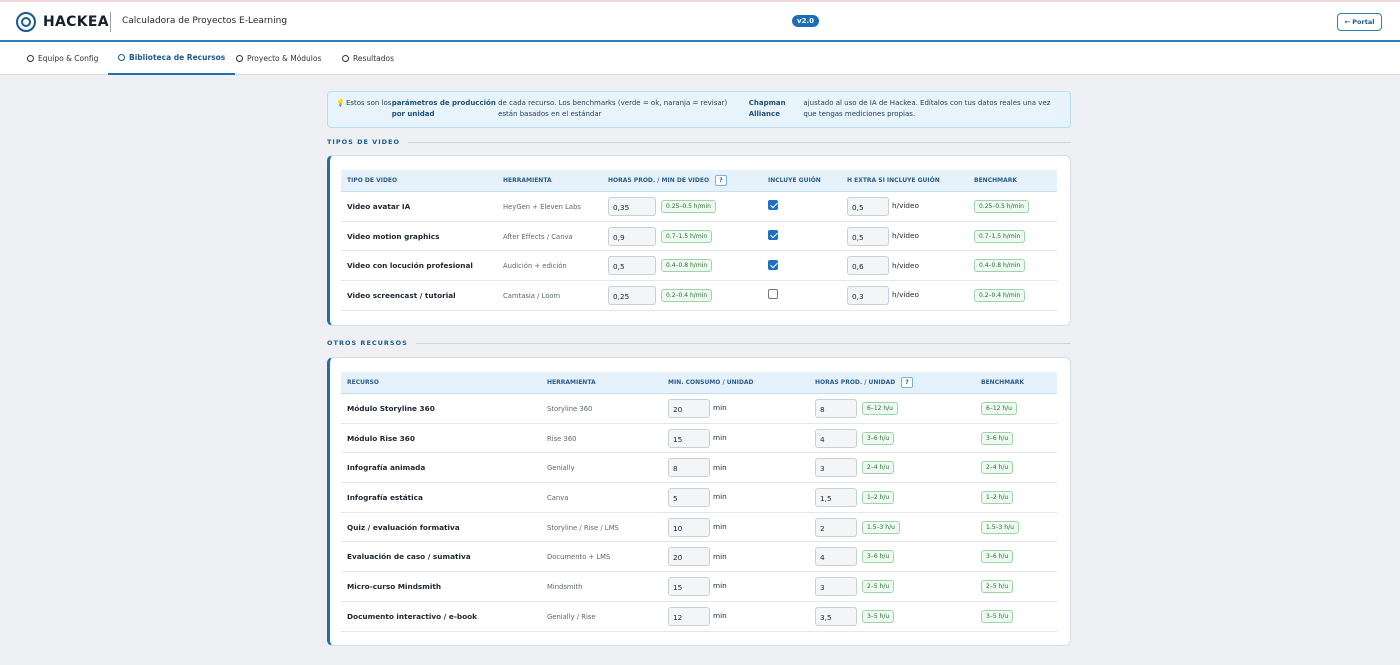 This screenshot has width=1400, height=665. What do you see at coordinates (898, 497) in the screenshot?
I see `cell: 1,5 1–2 h/u` at bounding box center [898, 497].